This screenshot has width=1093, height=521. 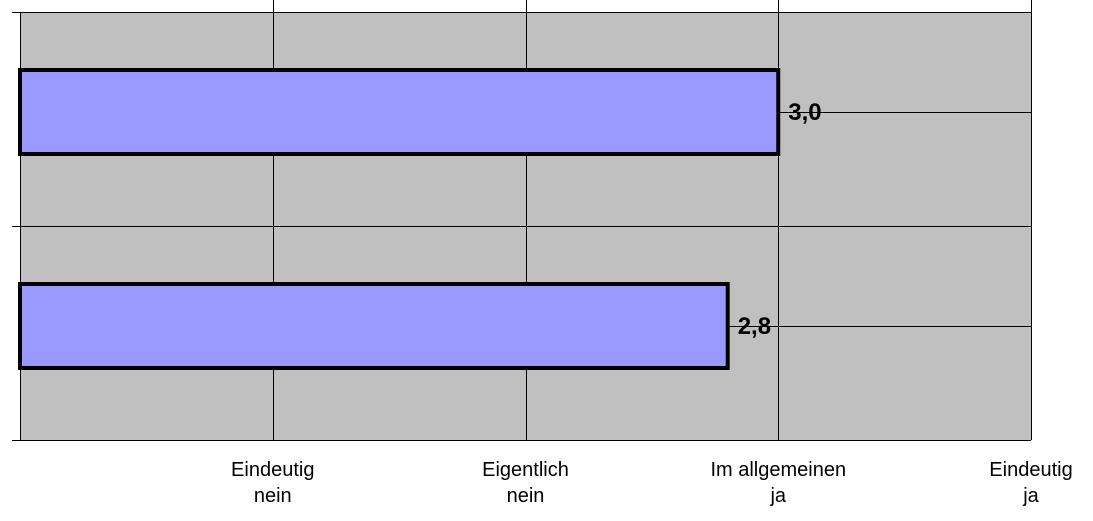 I want to click on data-labels: 3,0 2,8, so click(x=780, y=219).